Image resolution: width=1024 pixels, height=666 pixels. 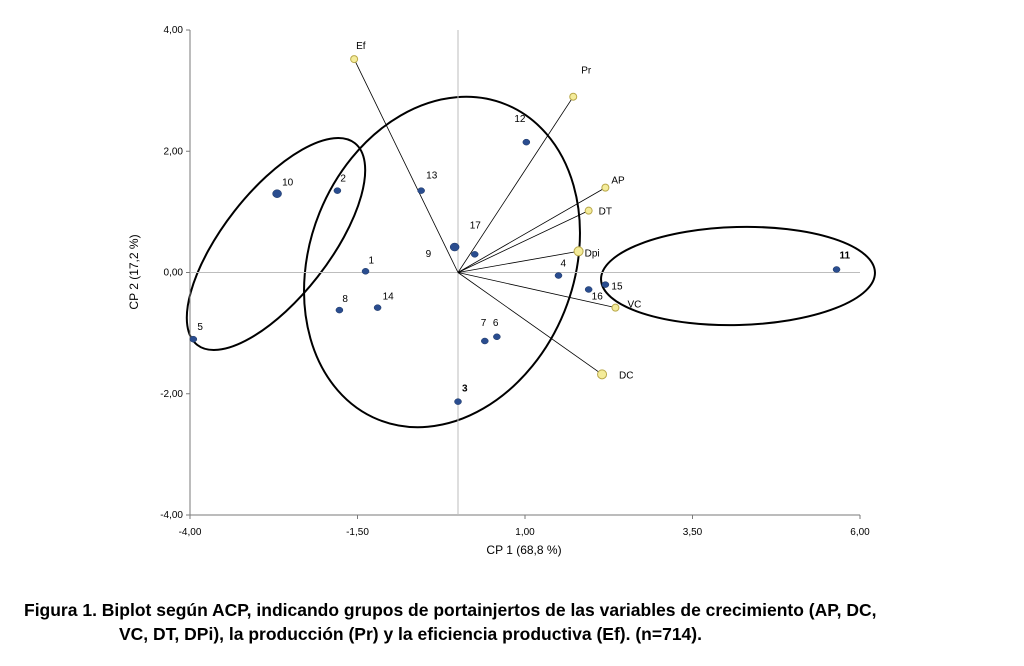 I want to click on vector-label: DT, so click(x=605, y=212).